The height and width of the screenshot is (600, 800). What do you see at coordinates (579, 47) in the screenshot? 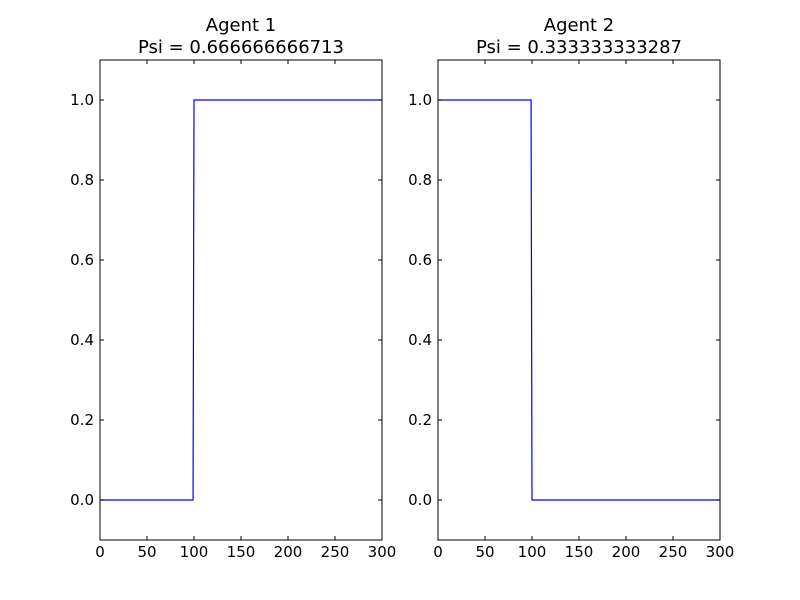
I see `chart-subtitle: Psi = 0.333333333287` at bounding box center [579, 47].